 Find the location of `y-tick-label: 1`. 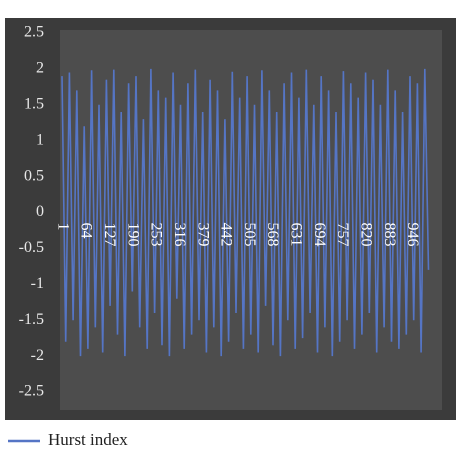

y-tick-label: 1 is located at coordinates (40, 139).